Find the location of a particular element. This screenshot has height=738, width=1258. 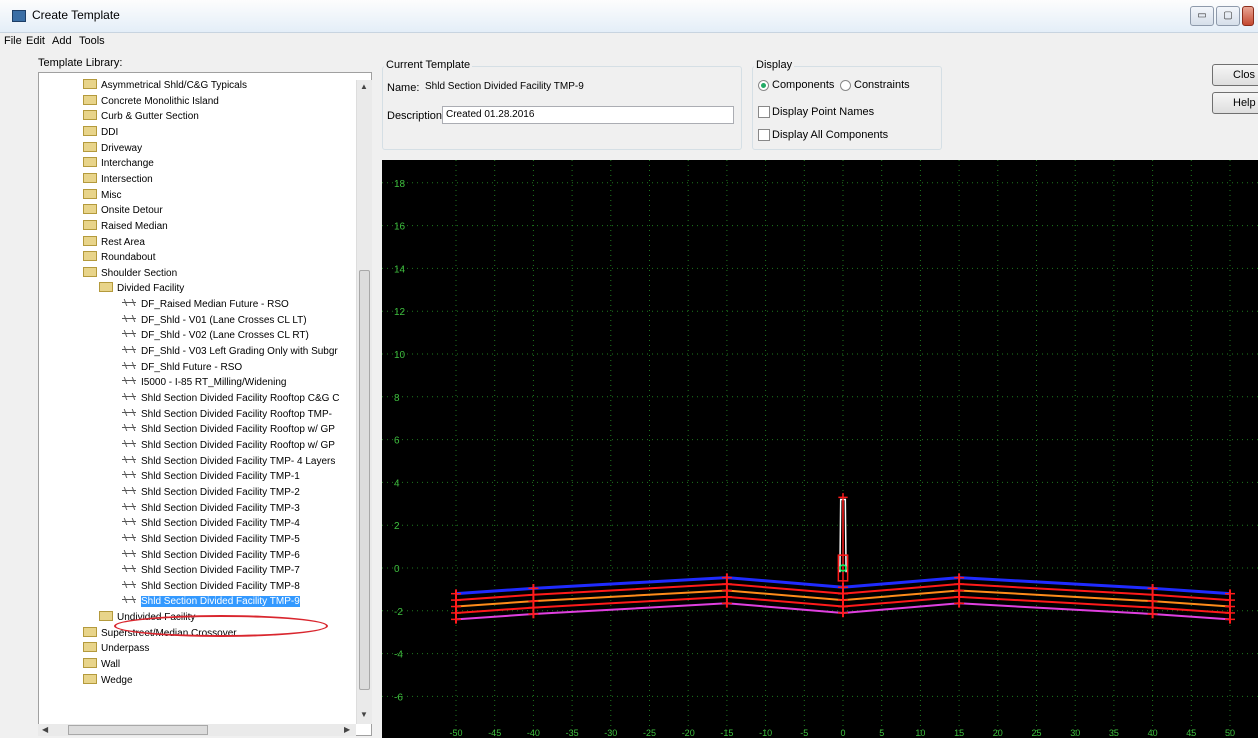

tree-item-label: Shld Section Divided Facility TMP-8 is located at coordinates (220, 586).